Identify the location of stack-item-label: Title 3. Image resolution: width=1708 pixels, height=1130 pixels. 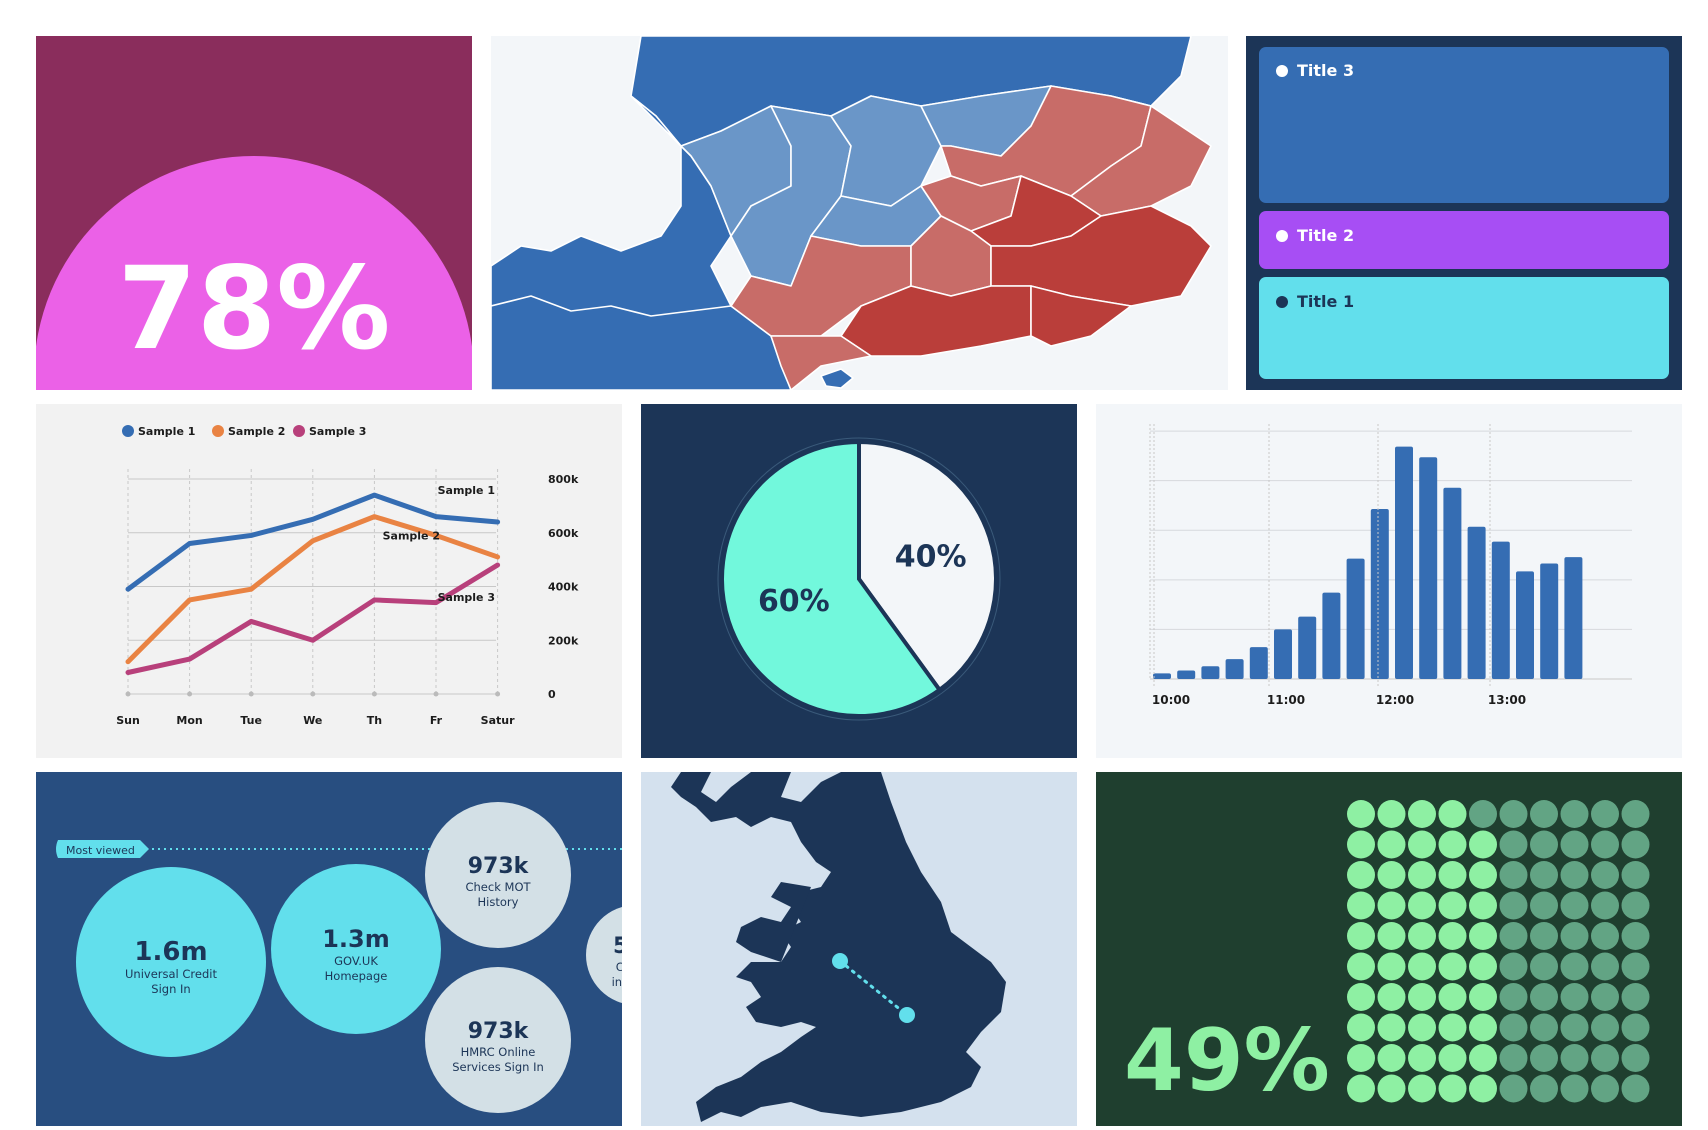
(1326, 70).